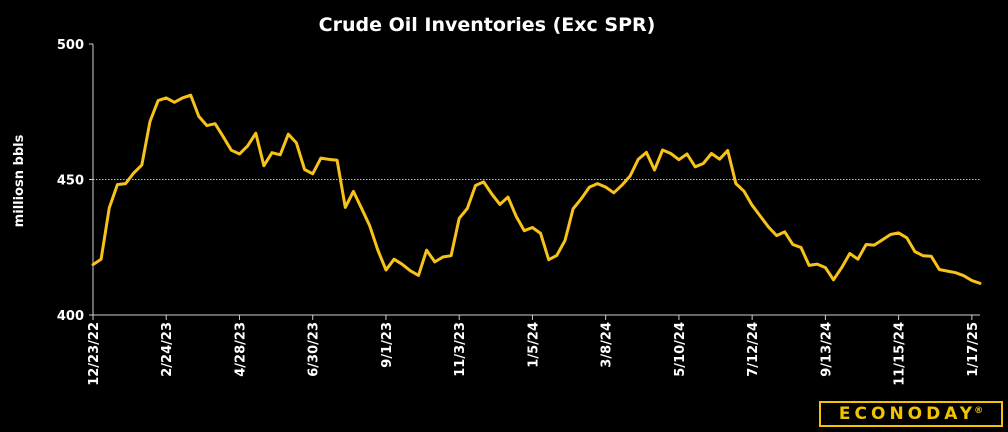  What do you see at coordinates (907, 414) in the screenshot?
I see `logo-text: ECONODAY` at bounding box center [907, 414].